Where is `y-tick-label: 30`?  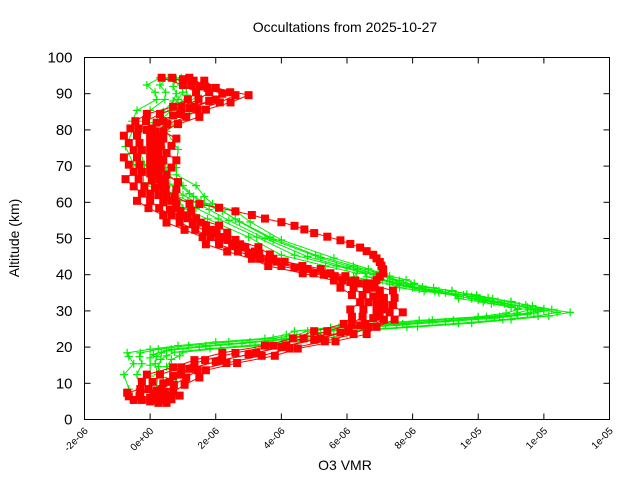 y-tick-label: 30 is located at coordinates (64, 311).